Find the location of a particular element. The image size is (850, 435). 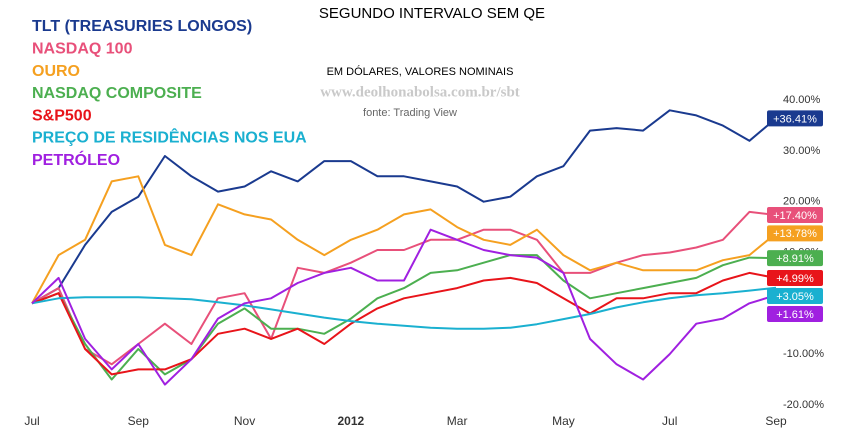

watermark: www.deolhonabolsa.com.br/sbt is located at coordinates (420, 92).